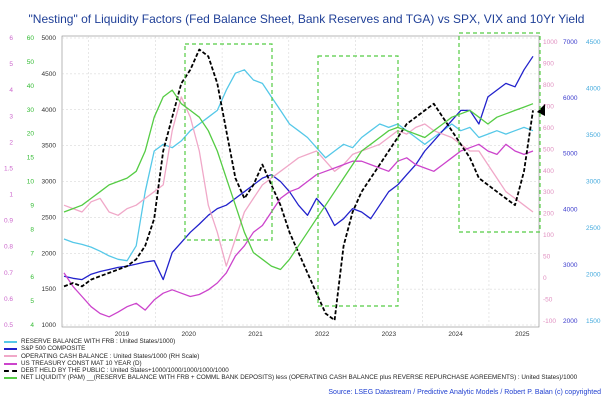  I want to click on y-tick-label-rh-blue-axis: 3000, so click(570, 265).